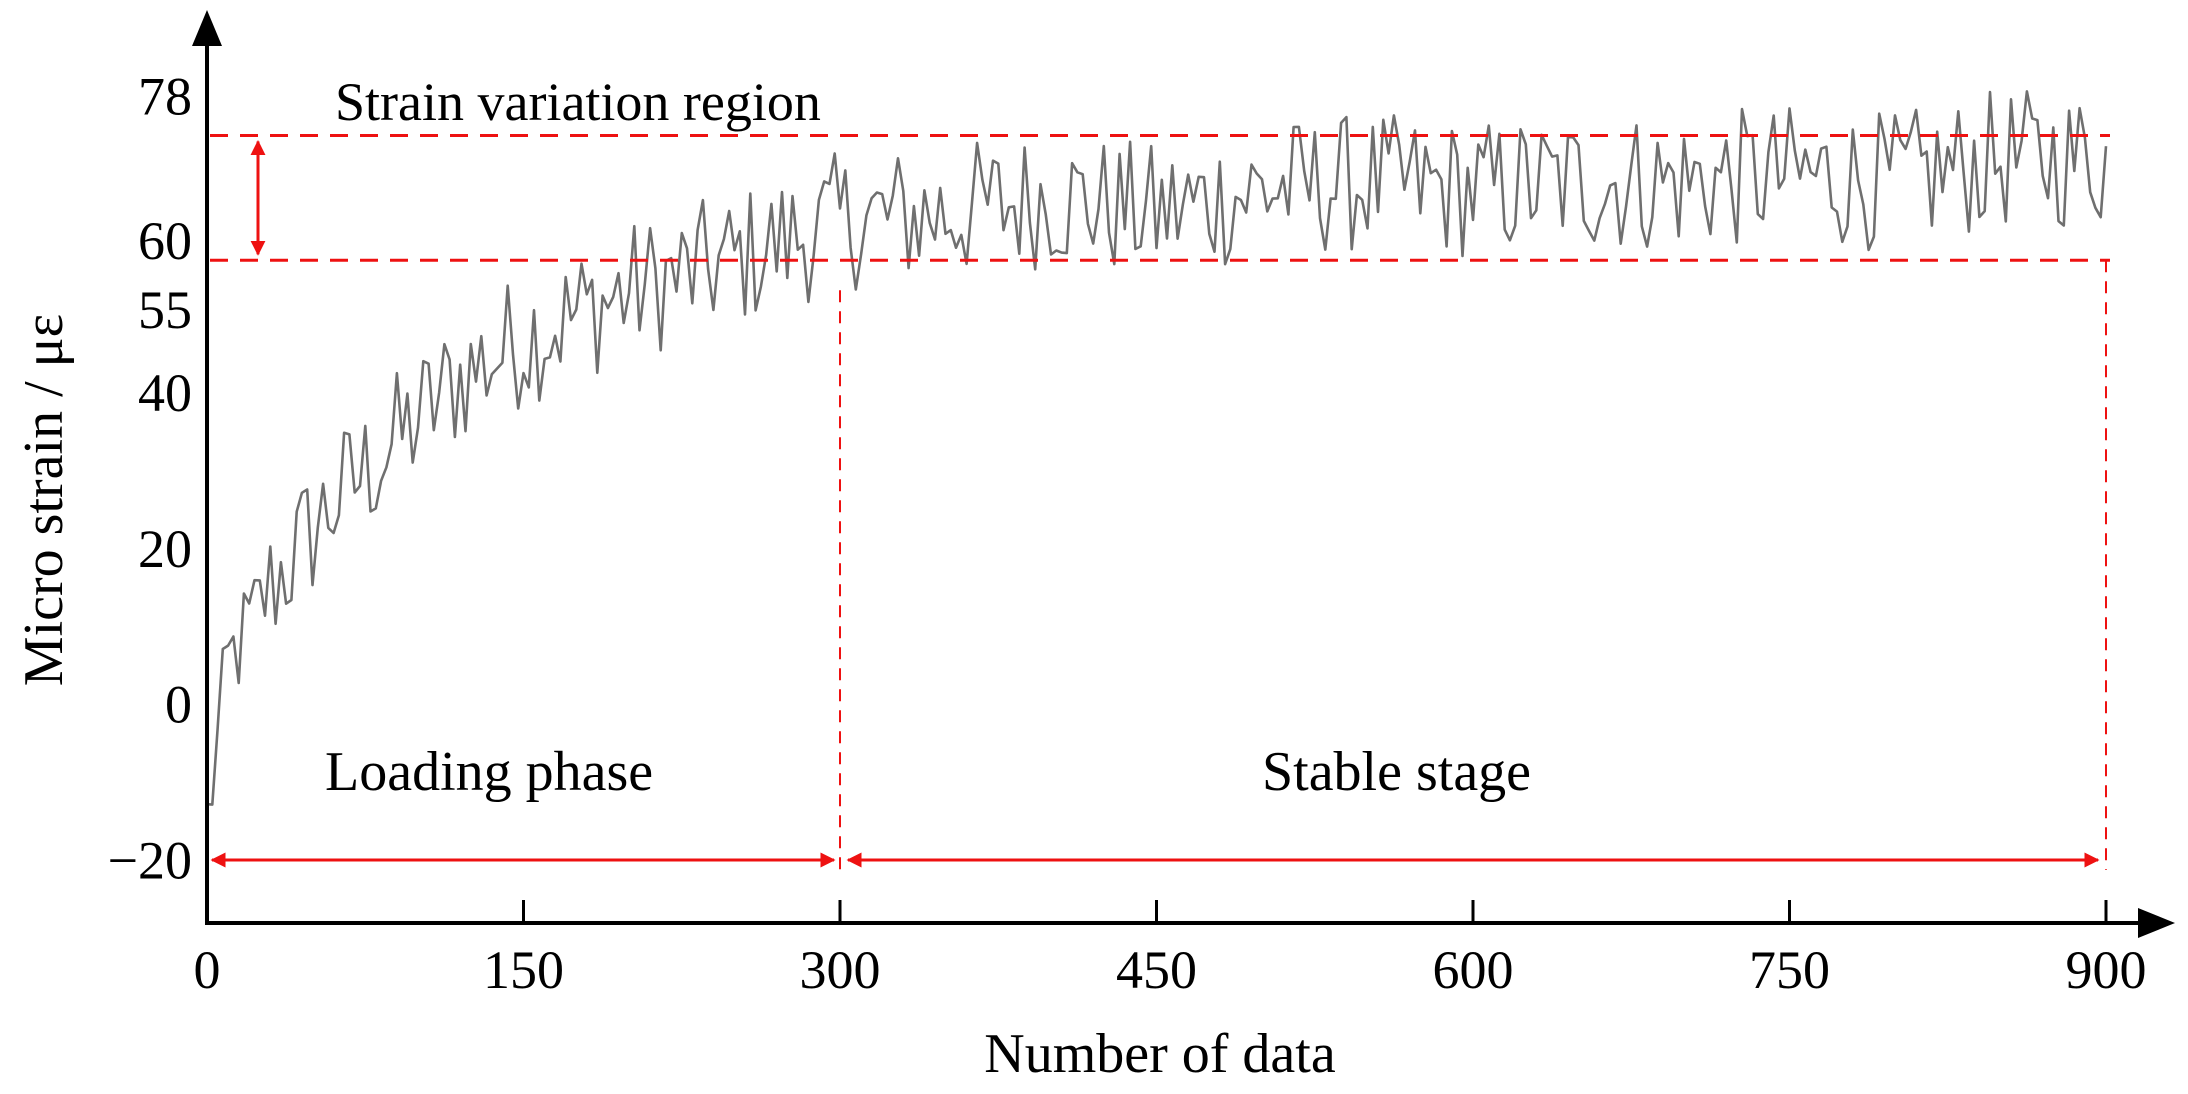 The image size is (2188, 1094). What do you see at coordinates (165, 393) in the screenshot?
I see `y-tick-label: 40` at bounding box center [165, 393].